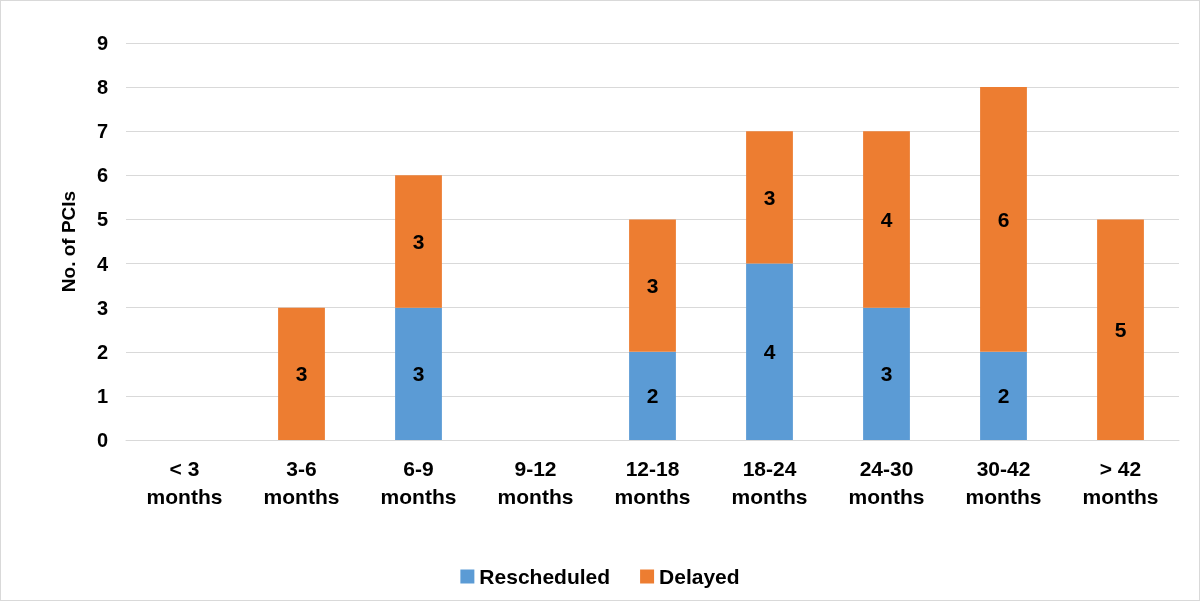 Image resolution: width=1200 pixels, height=601 pixels. Describe the element at coordinates (535, 482) in the screenshot. I see `x-tick-label: 9-12 months` at that location.